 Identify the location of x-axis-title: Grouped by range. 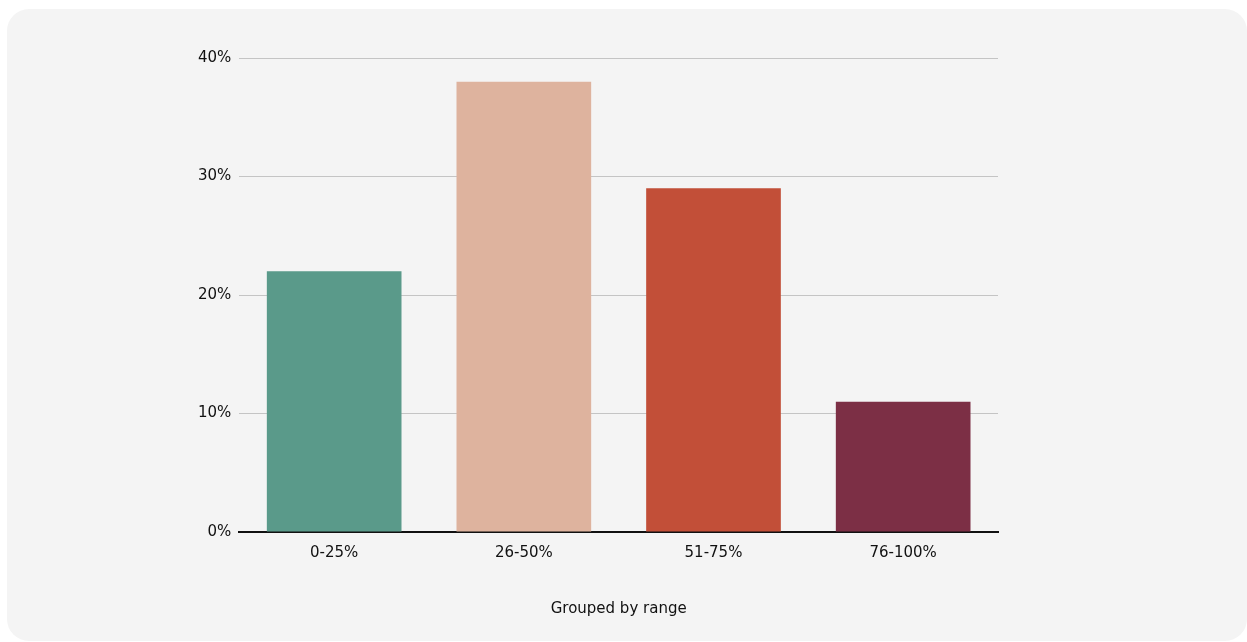
(618, 607).